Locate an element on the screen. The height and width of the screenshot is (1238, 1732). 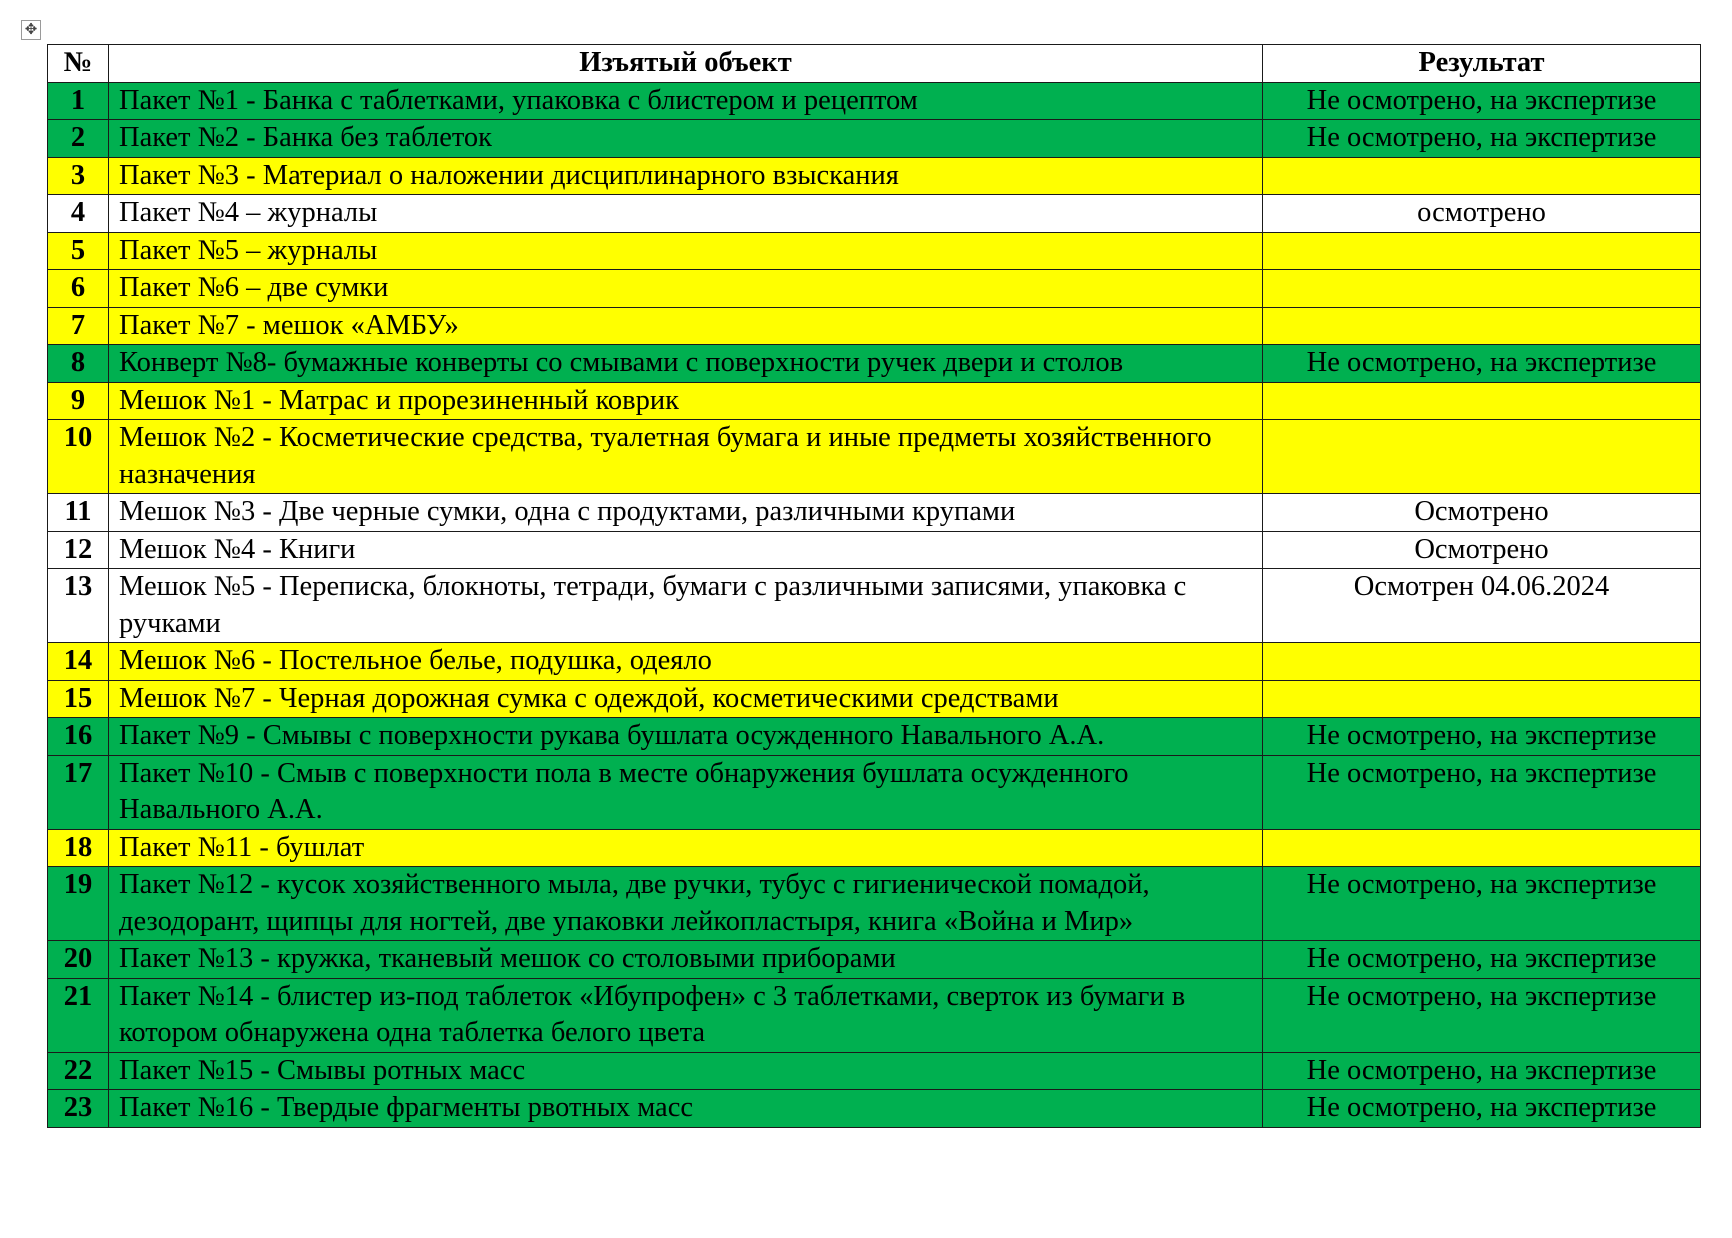
row-number-cell: 22 is located at coordinates (78, 1070).